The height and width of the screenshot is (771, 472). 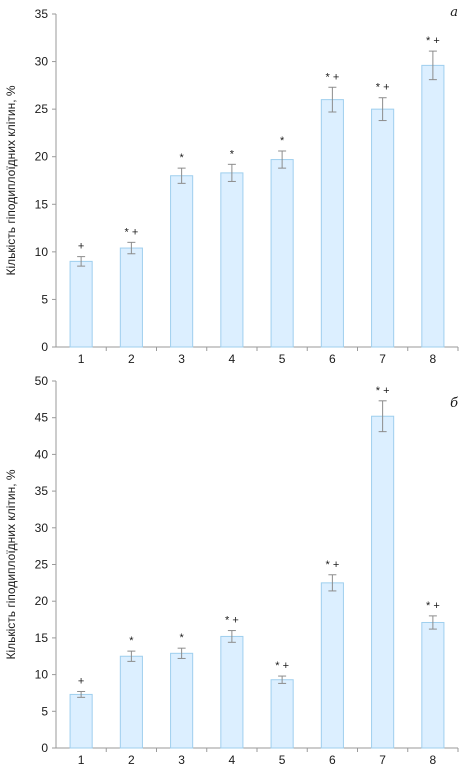 What do you see at coordinates (42, 381) in the screenshot?
I see `y-tick-label: 50` at bounding box center [42, 381].